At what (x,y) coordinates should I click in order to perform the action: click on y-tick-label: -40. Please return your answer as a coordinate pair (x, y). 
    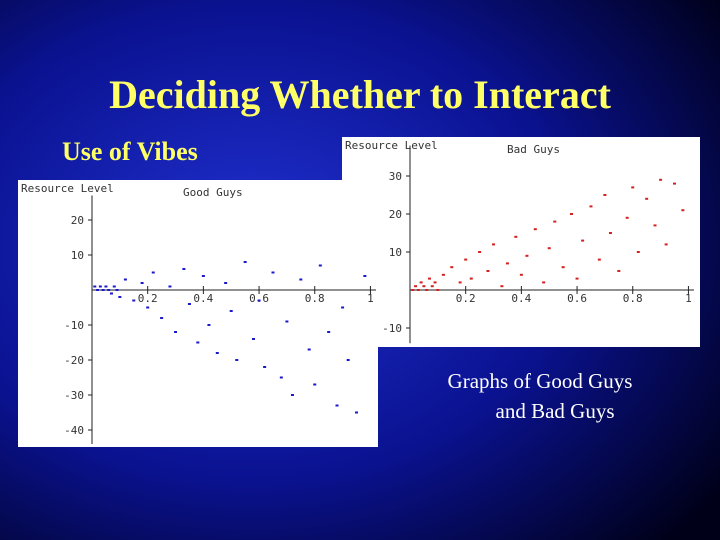
    Looking at the image, I should click on (74, 430).